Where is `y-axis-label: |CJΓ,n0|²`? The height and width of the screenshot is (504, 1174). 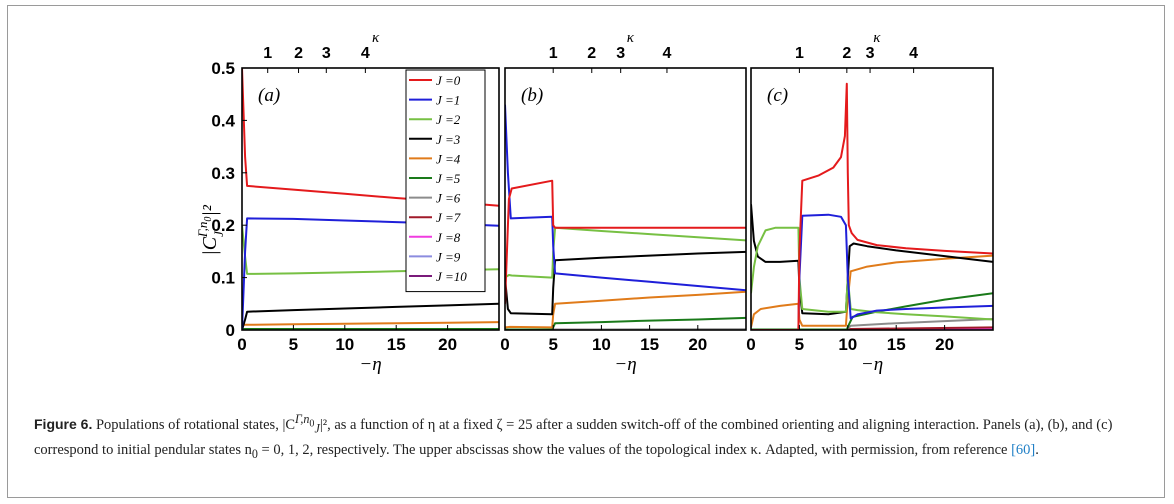
y-axis-label: |CJΓ,n0|² is located at coordinates (210, 230).